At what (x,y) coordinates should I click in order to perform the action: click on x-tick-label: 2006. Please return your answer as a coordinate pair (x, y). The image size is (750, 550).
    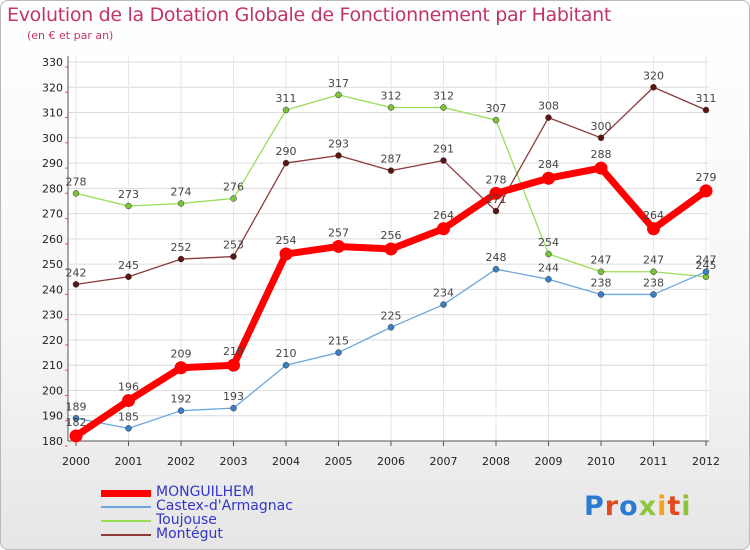
    Looking at the image, I should click on (391, 461).